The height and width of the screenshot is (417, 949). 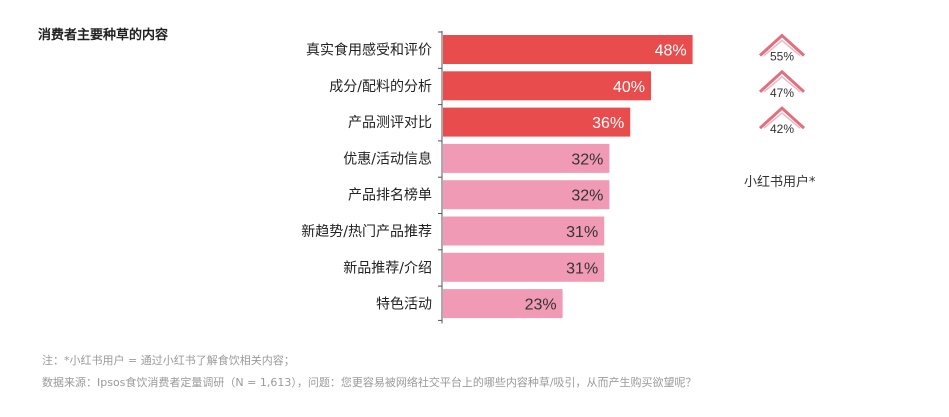 I want to click on category-label: 真实食用感受和评价, so click(x=369, y=50).